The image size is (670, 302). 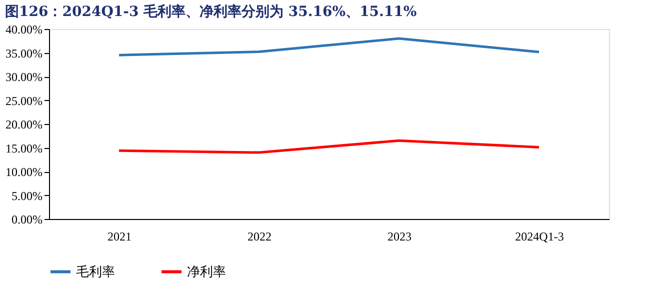 I want to click on x-tick-label: 2021, so click(x=120, y=237).